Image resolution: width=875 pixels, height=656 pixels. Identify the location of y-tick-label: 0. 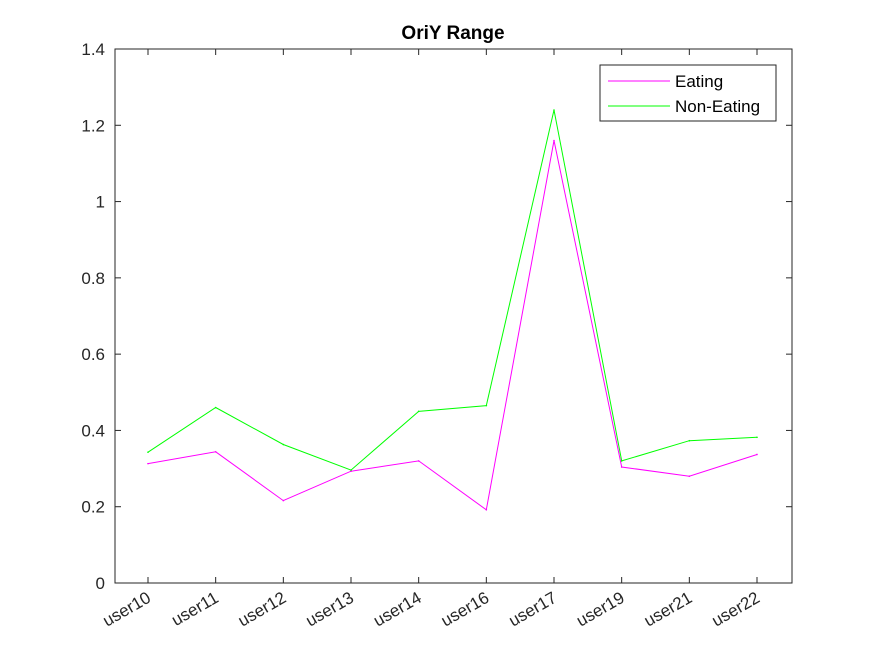
(100, 583).